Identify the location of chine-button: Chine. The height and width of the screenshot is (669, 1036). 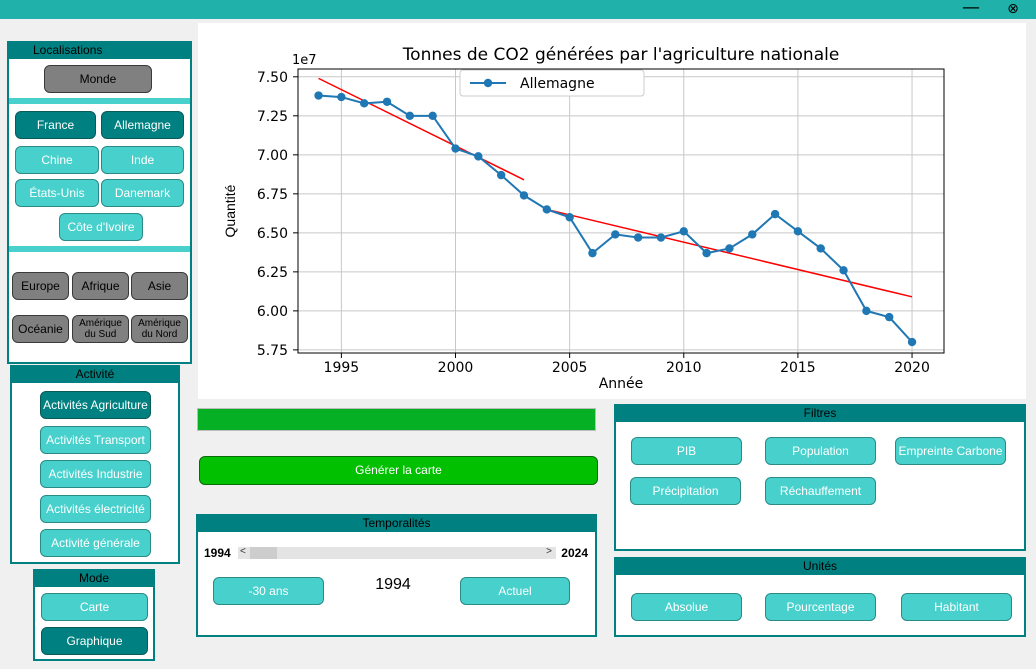
(57, 160).